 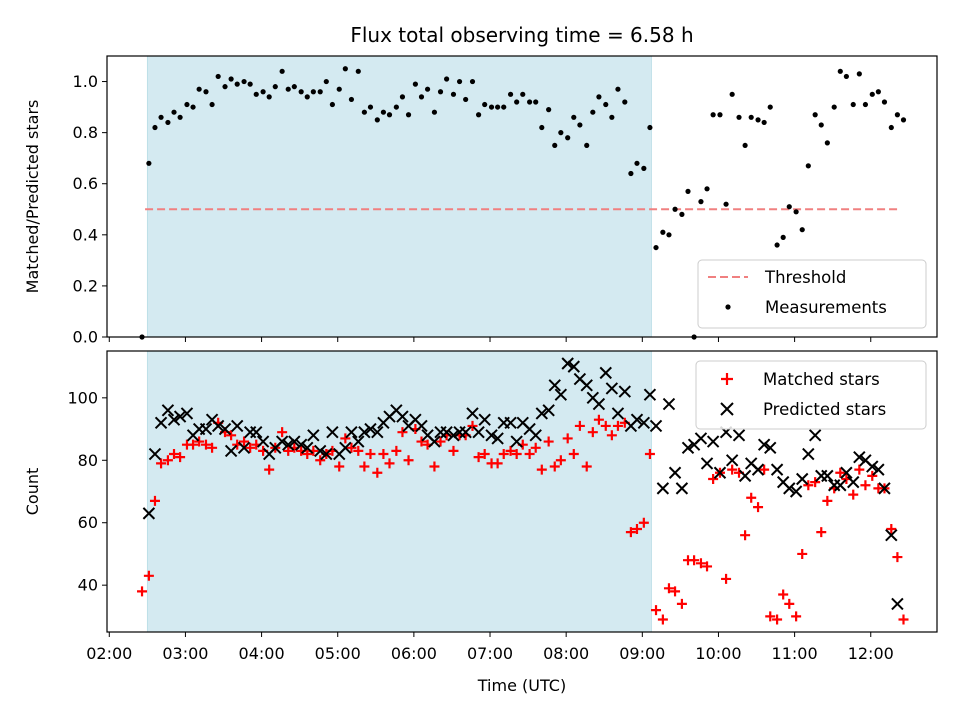 I want to click on y-tick-label: 1.0, so click(x=85, y=81).